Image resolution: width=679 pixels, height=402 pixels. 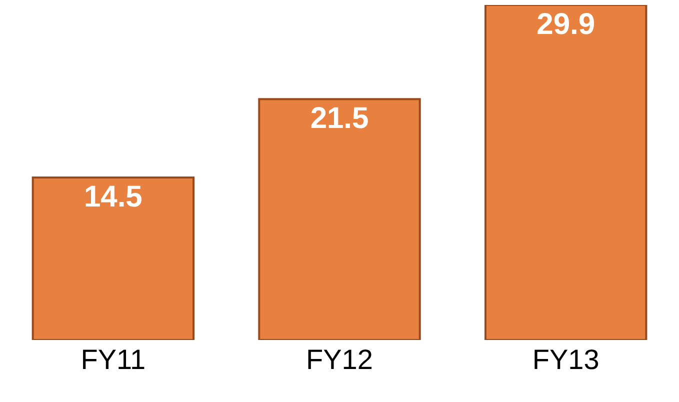 What do you see at coordinates (339, 119) in the screenshot?
I see `data-label: 21.5` at bounding box center [339, 119].